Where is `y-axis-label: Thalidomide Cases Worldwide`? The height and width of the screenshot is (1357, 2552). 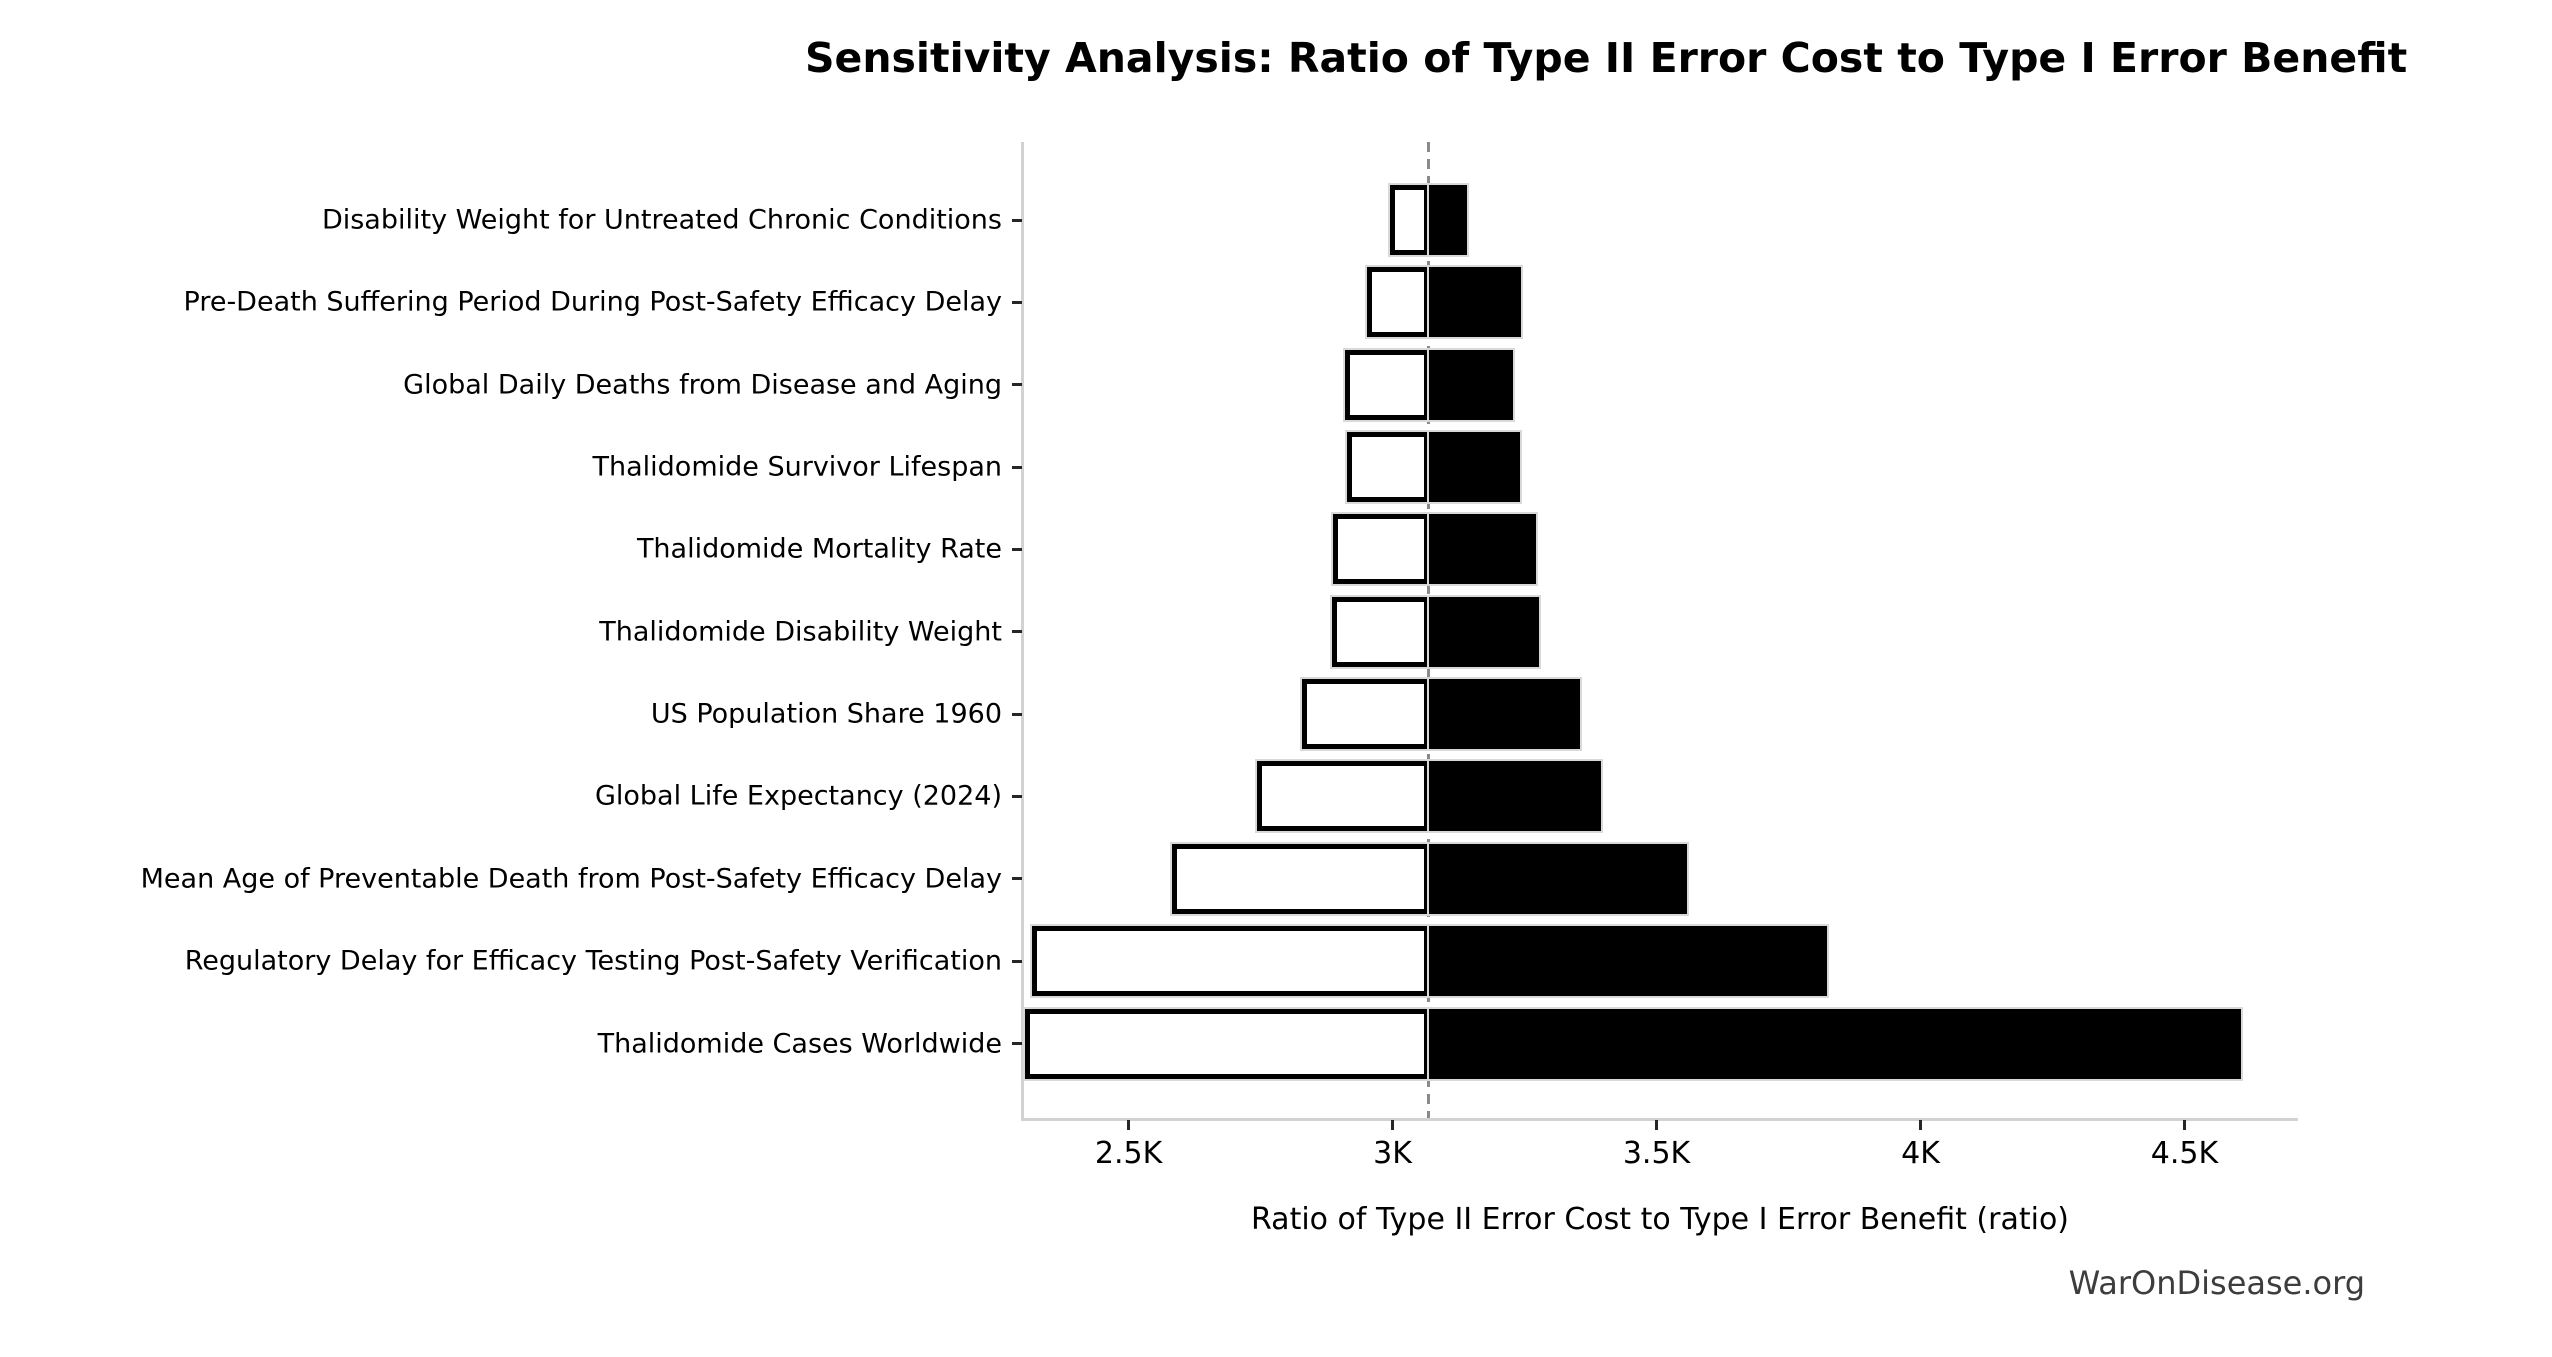
y-axis-label: Thalidomide Cases Worldwide is located at coordinates (799, 1043).